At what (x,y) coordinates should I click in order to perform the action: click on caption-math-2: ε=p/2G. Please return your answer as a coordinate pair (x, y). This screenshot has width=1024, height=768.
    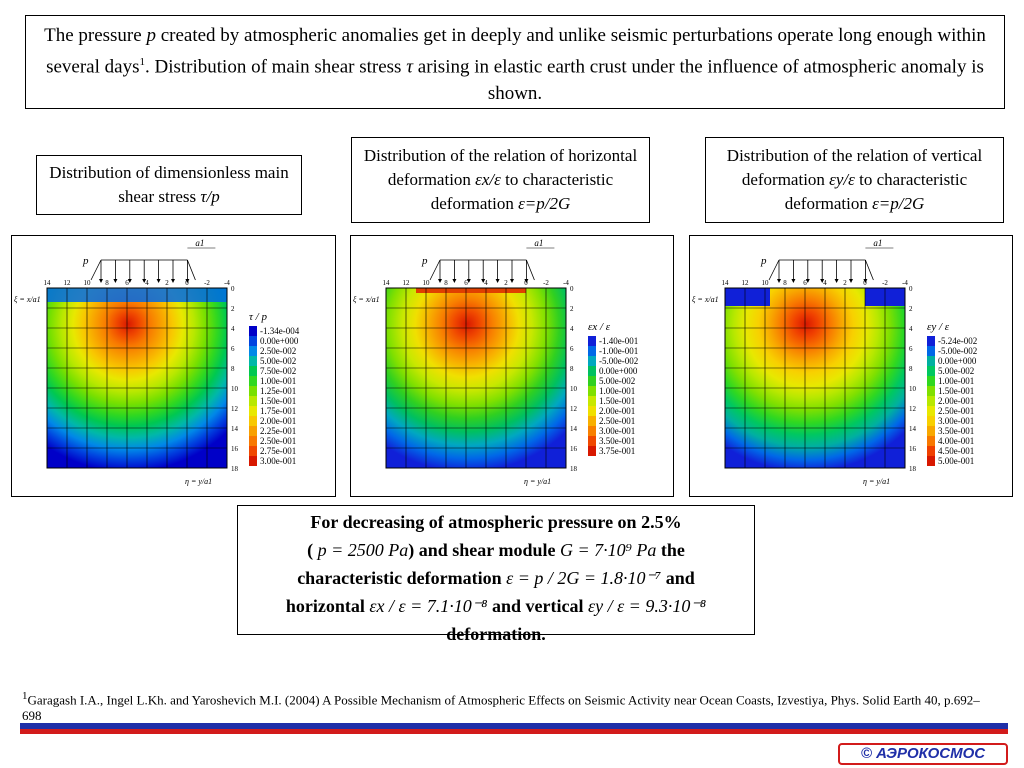
    Looking at the image, I should click on (898, 203).